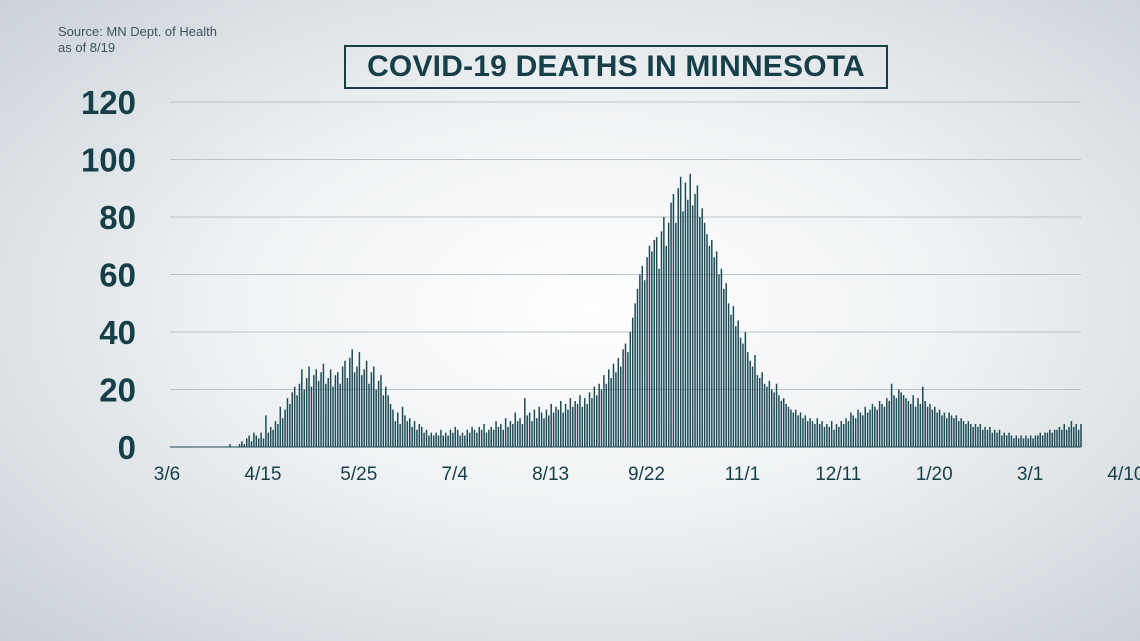  What do you see at coordinates (616, 66) in the screenshot?
I see `chart-title: COVID-19 DEATHS IN MINNESOTA` at bounding box center [616, 66].